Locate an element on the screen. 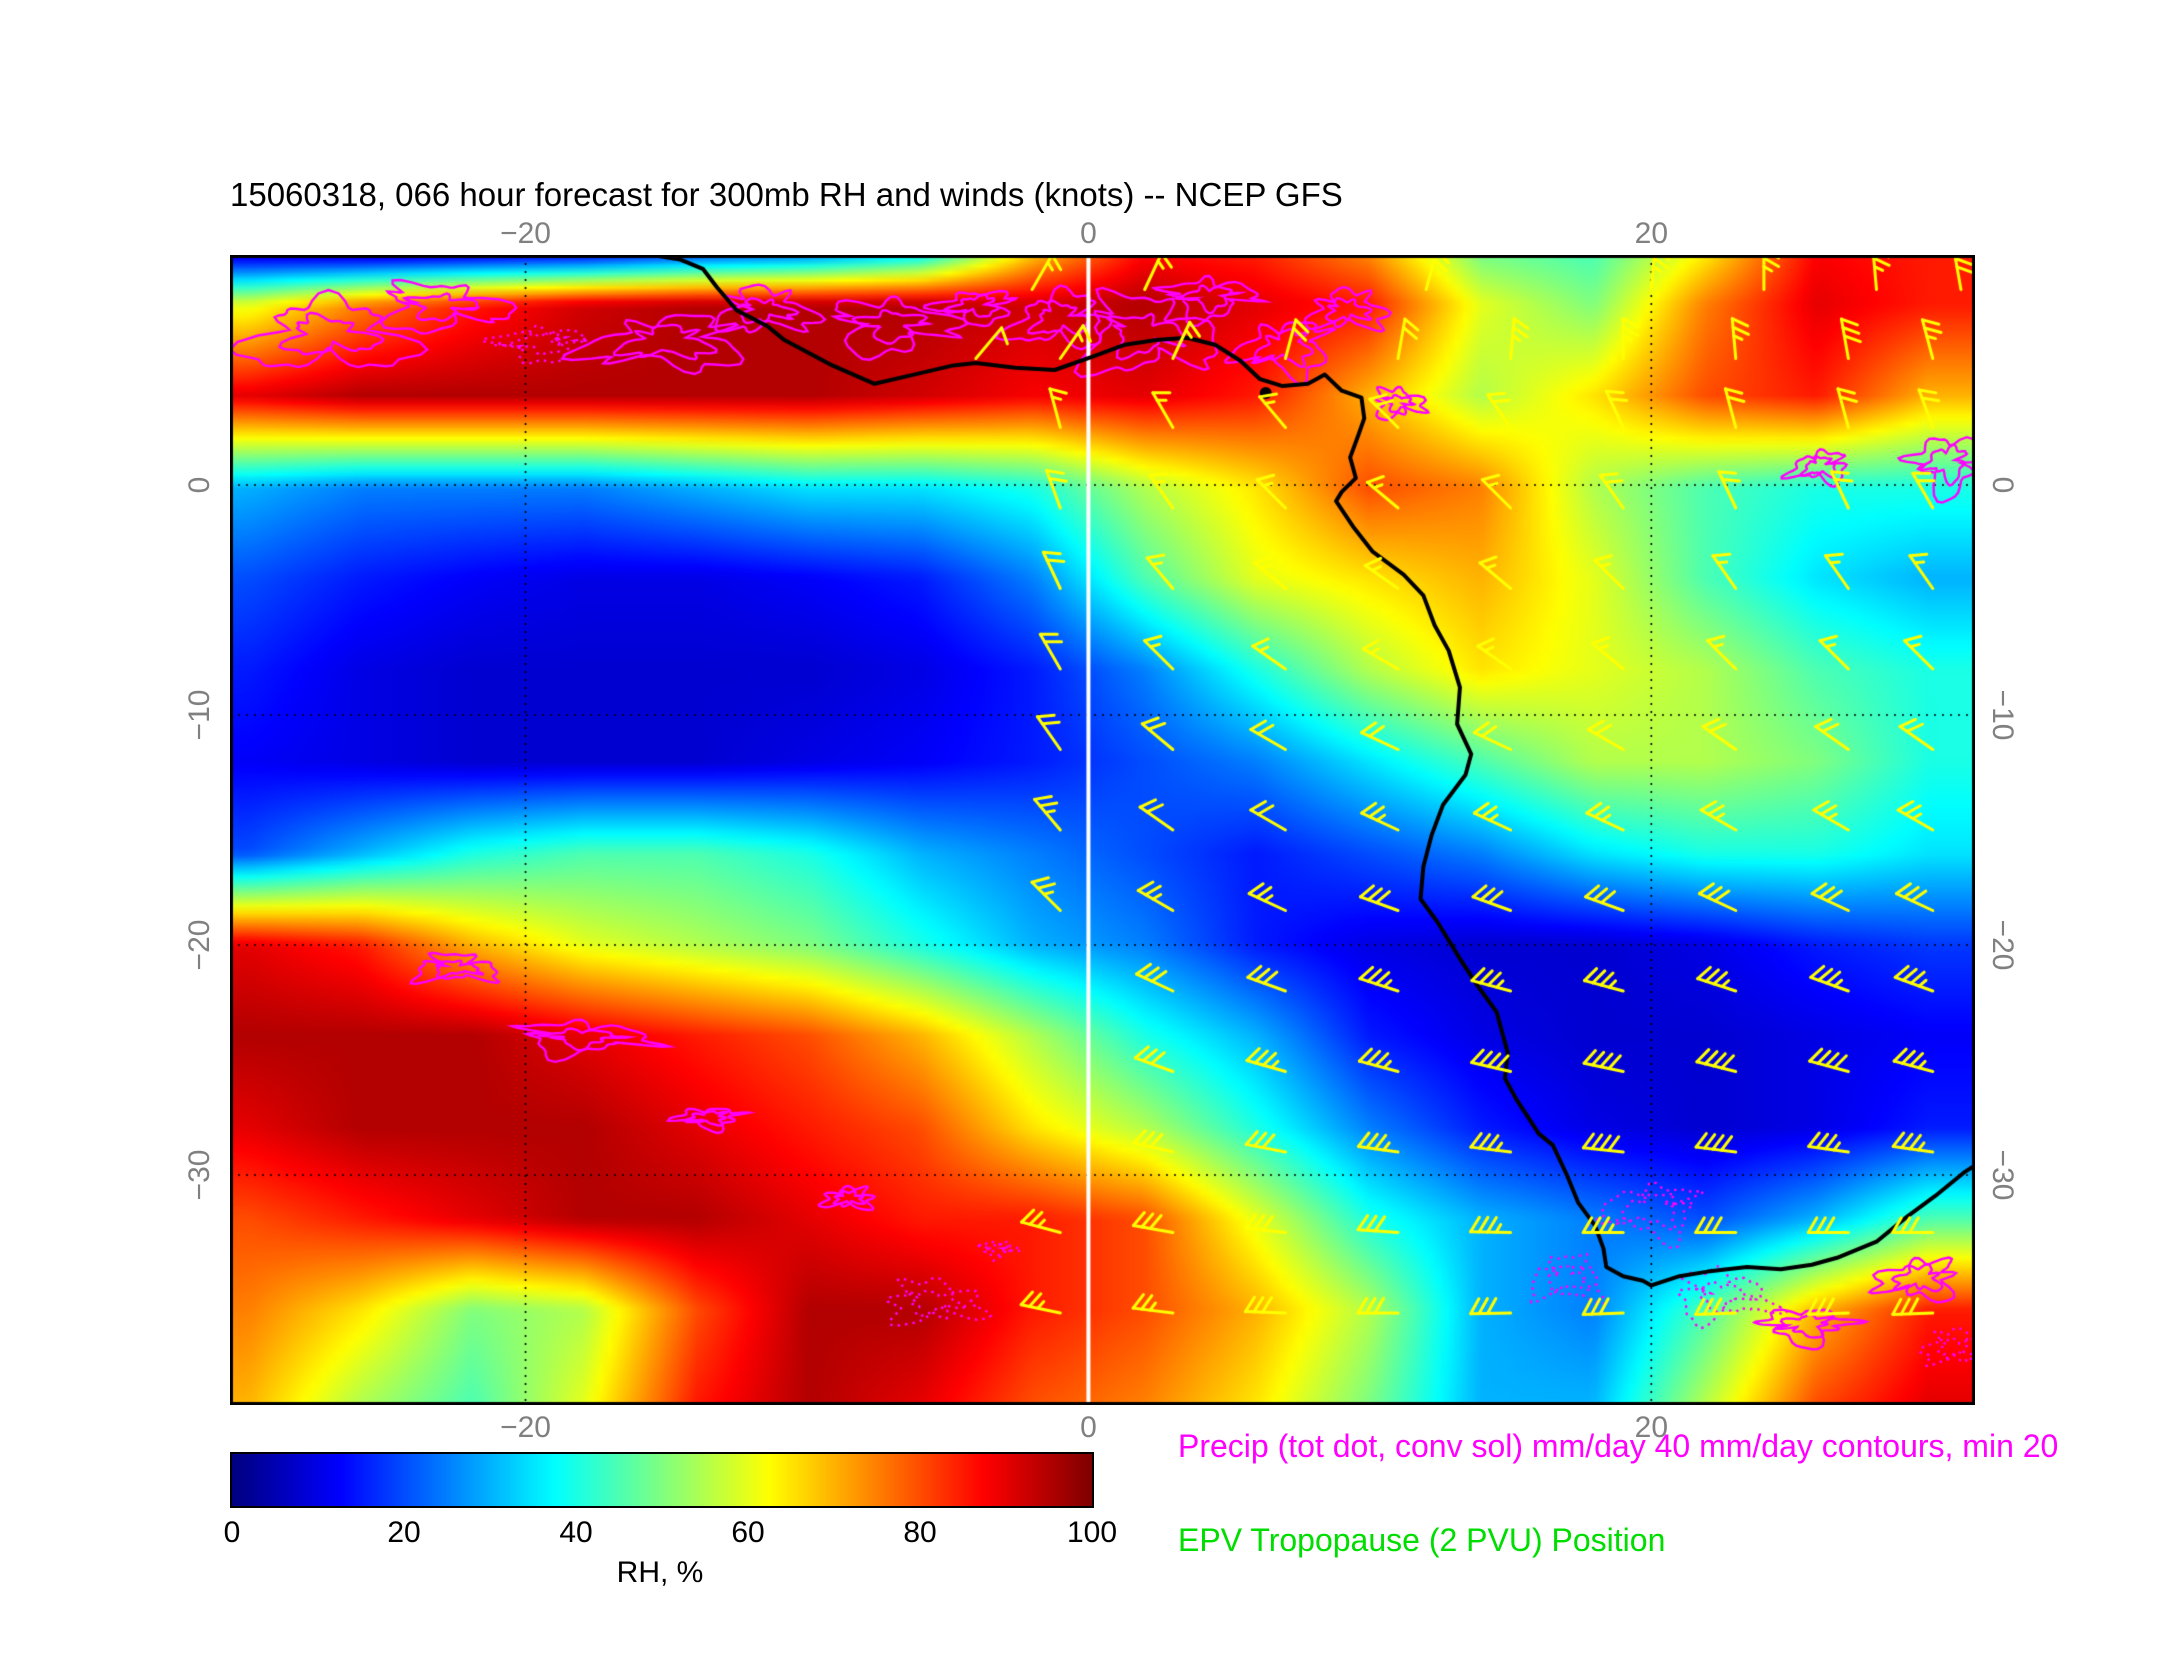 The width and height of the screenshot is (2165, 1677). lat-tick-label-left: −20 is located at coordinates (199, 945).